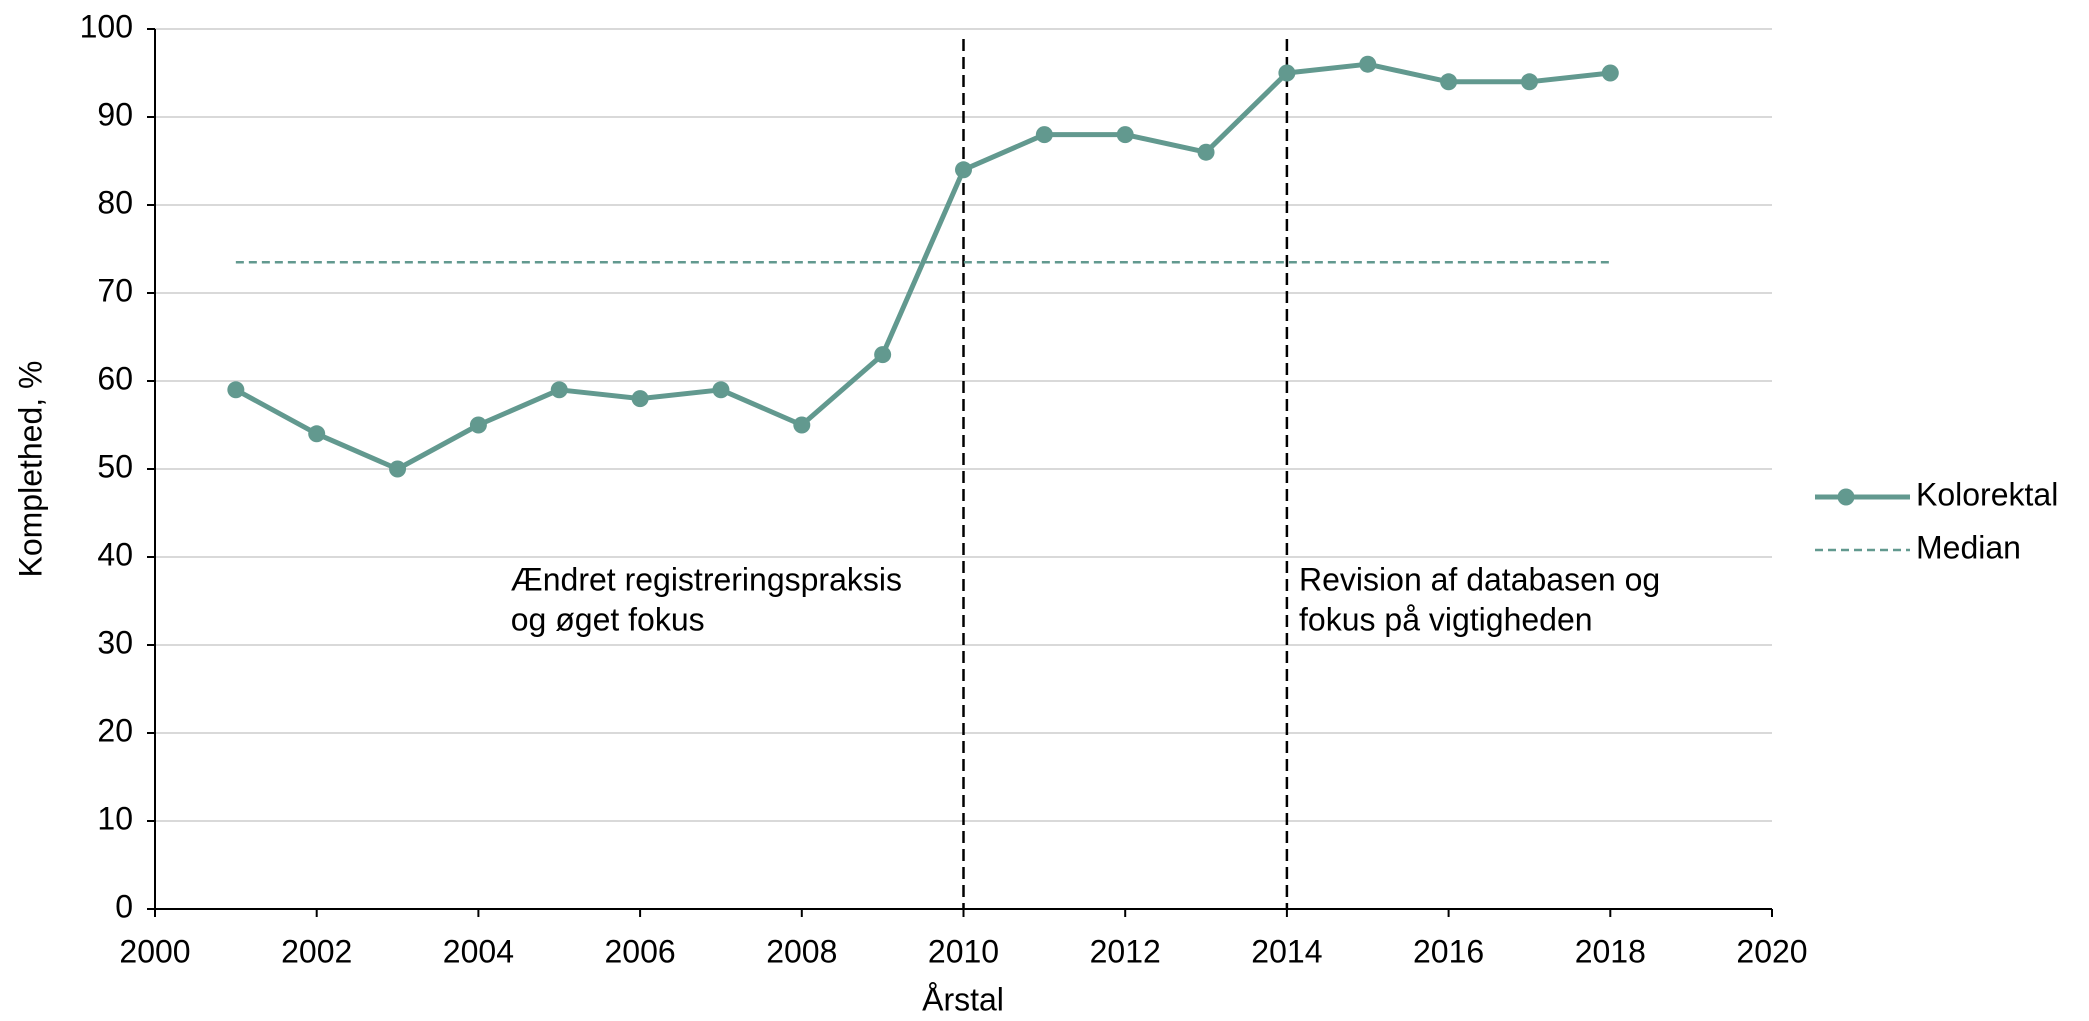  I want to click on x-tick-label: 2010, so click(963, 951).